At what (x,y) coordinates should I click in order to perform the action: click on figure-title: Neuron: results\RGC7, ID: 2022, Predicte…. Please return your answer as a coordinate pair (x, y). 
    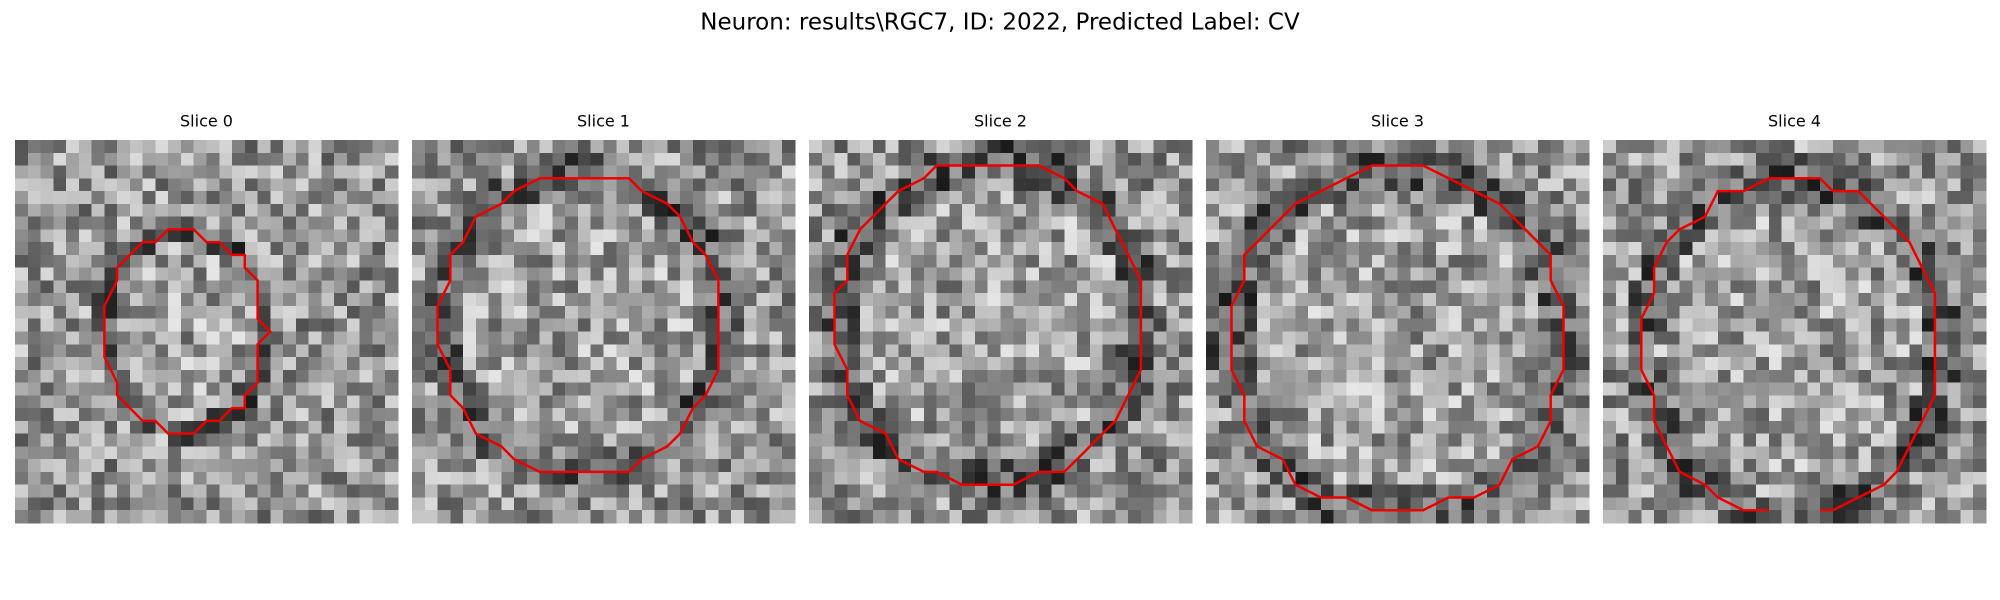
    Looking at the image, I should click on (1000, 23).